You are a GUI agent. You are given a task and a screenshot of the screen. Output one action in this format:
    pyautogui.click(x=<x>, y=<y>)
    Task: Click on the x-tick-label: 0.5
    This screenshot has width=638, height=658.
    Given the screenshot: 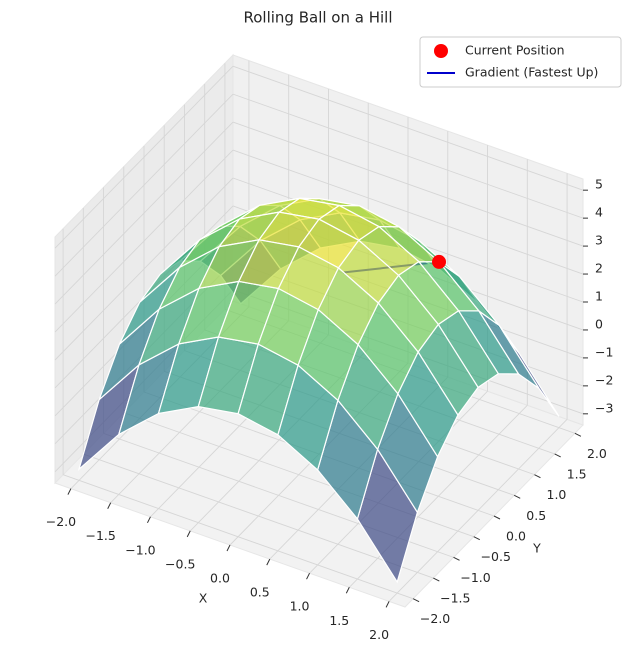 What is the action you would take?
    pyautogui.click(x=260, y=592)
    